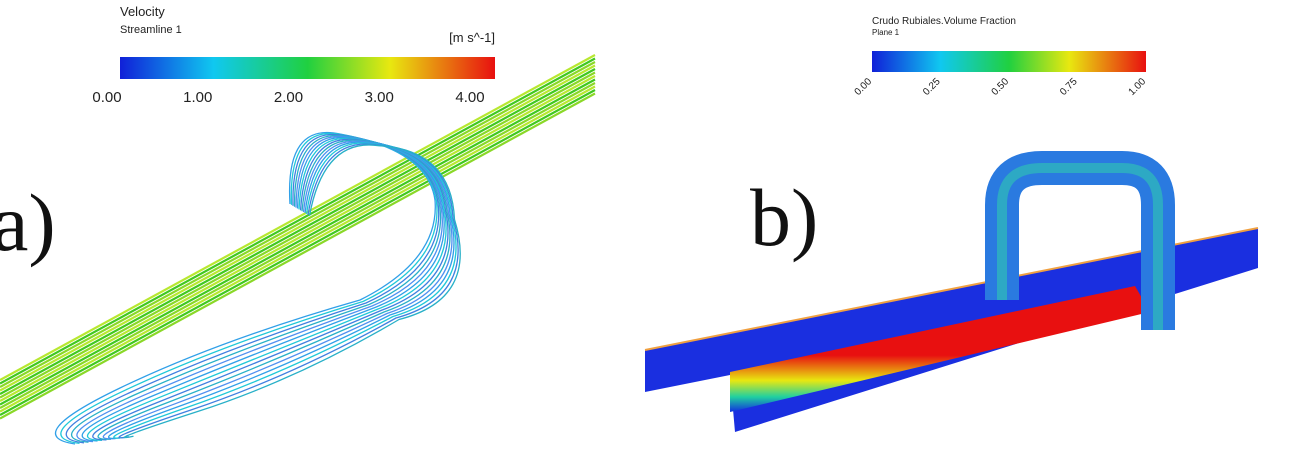  Describe the element at coordinates (469, 97) in the screenshot. I see `tick-label: 4.00` at that location.